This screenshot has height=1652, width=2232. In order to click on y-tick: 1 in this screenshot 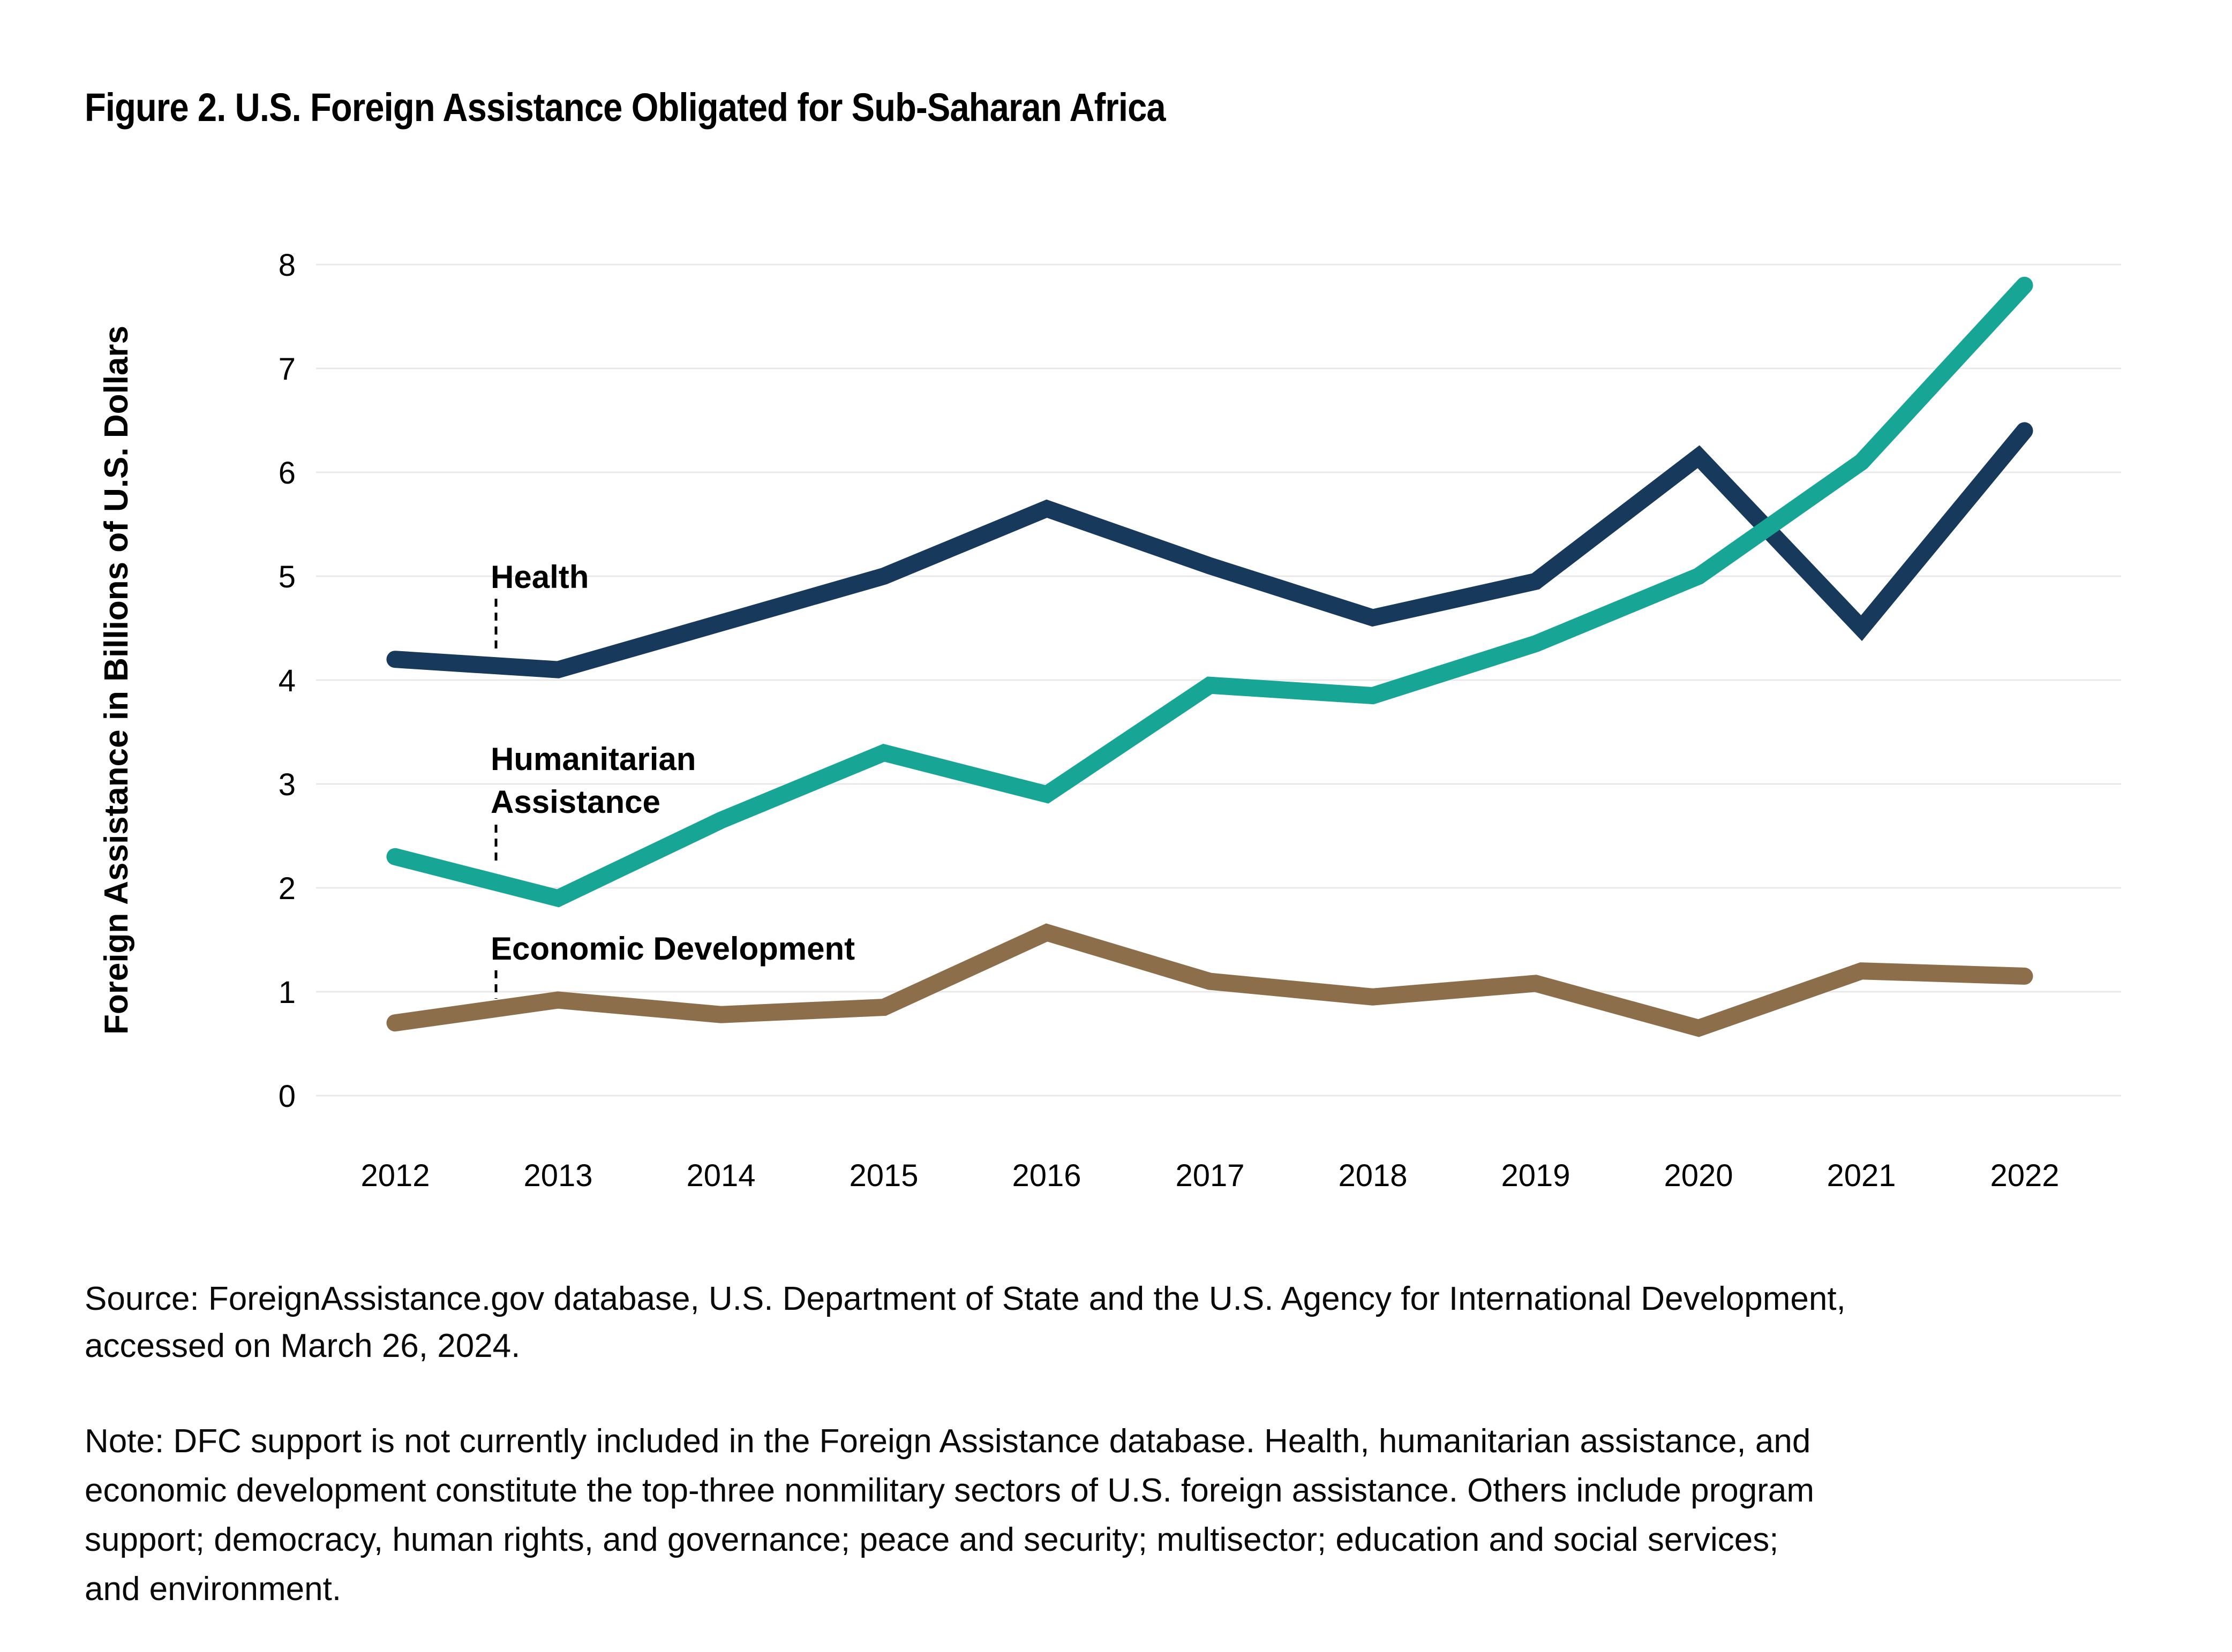, I will do `click(287, 992)`.